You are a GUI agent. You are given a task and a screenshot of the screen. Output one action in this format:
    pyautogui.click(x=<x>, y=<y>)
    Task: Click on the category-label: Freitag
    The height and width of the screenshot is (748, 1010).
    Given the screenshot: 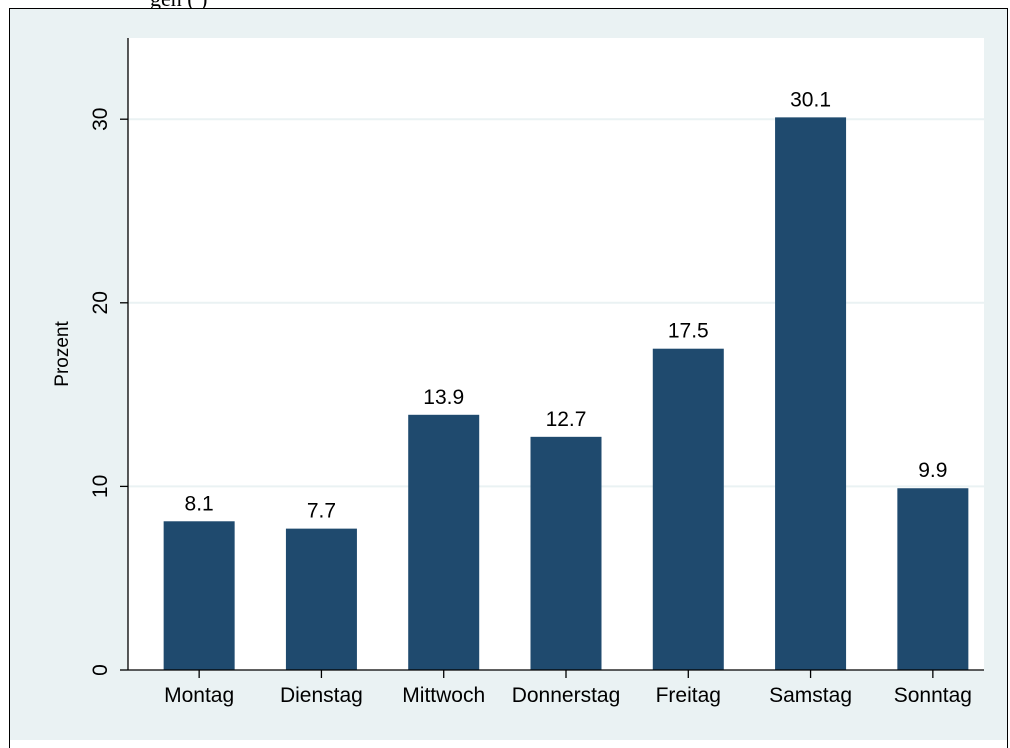 What is the action you would take?
    pyautogui.click(x=688, y=695)
    